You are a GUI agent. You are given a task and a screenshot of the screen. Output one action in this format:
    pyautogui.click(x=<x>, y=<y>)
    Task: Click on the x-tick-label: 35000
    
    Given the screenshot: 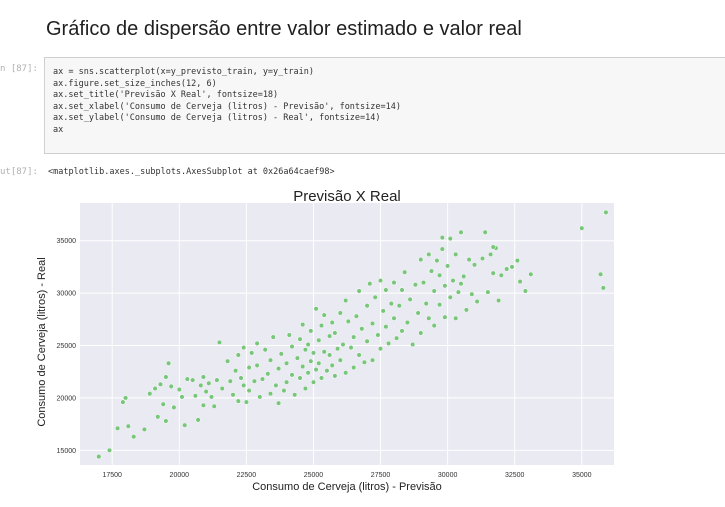 What is the action you would take?
    pyautogui.click(x=582, y=475)
    